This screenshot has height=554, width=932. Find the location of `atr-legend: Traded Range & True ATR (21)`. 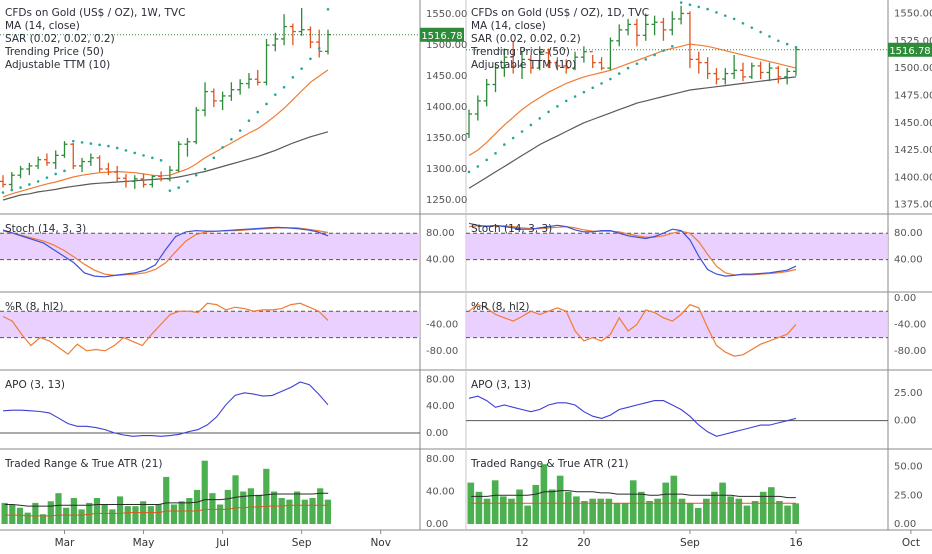

atr-legend: Traded Range & True ATR (21) is located at coordinates (83, 464).